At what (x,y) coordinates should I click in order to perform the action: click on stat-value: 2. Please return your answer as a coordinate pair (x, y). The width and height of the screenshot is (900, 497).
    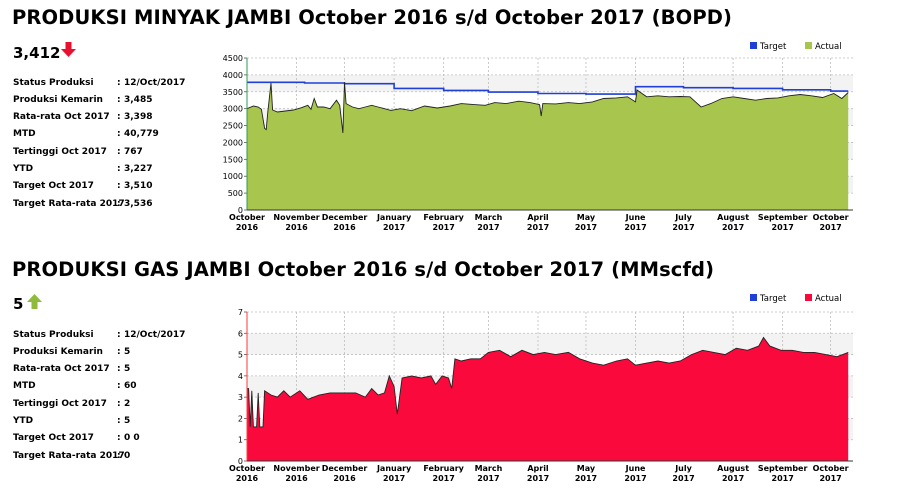
    Looking at the image, I should click on (127, 404).